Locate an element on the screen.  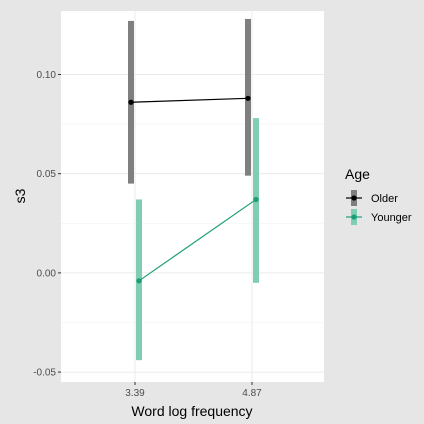
y-axis-label: s3 is located at coordinates (20, 195).